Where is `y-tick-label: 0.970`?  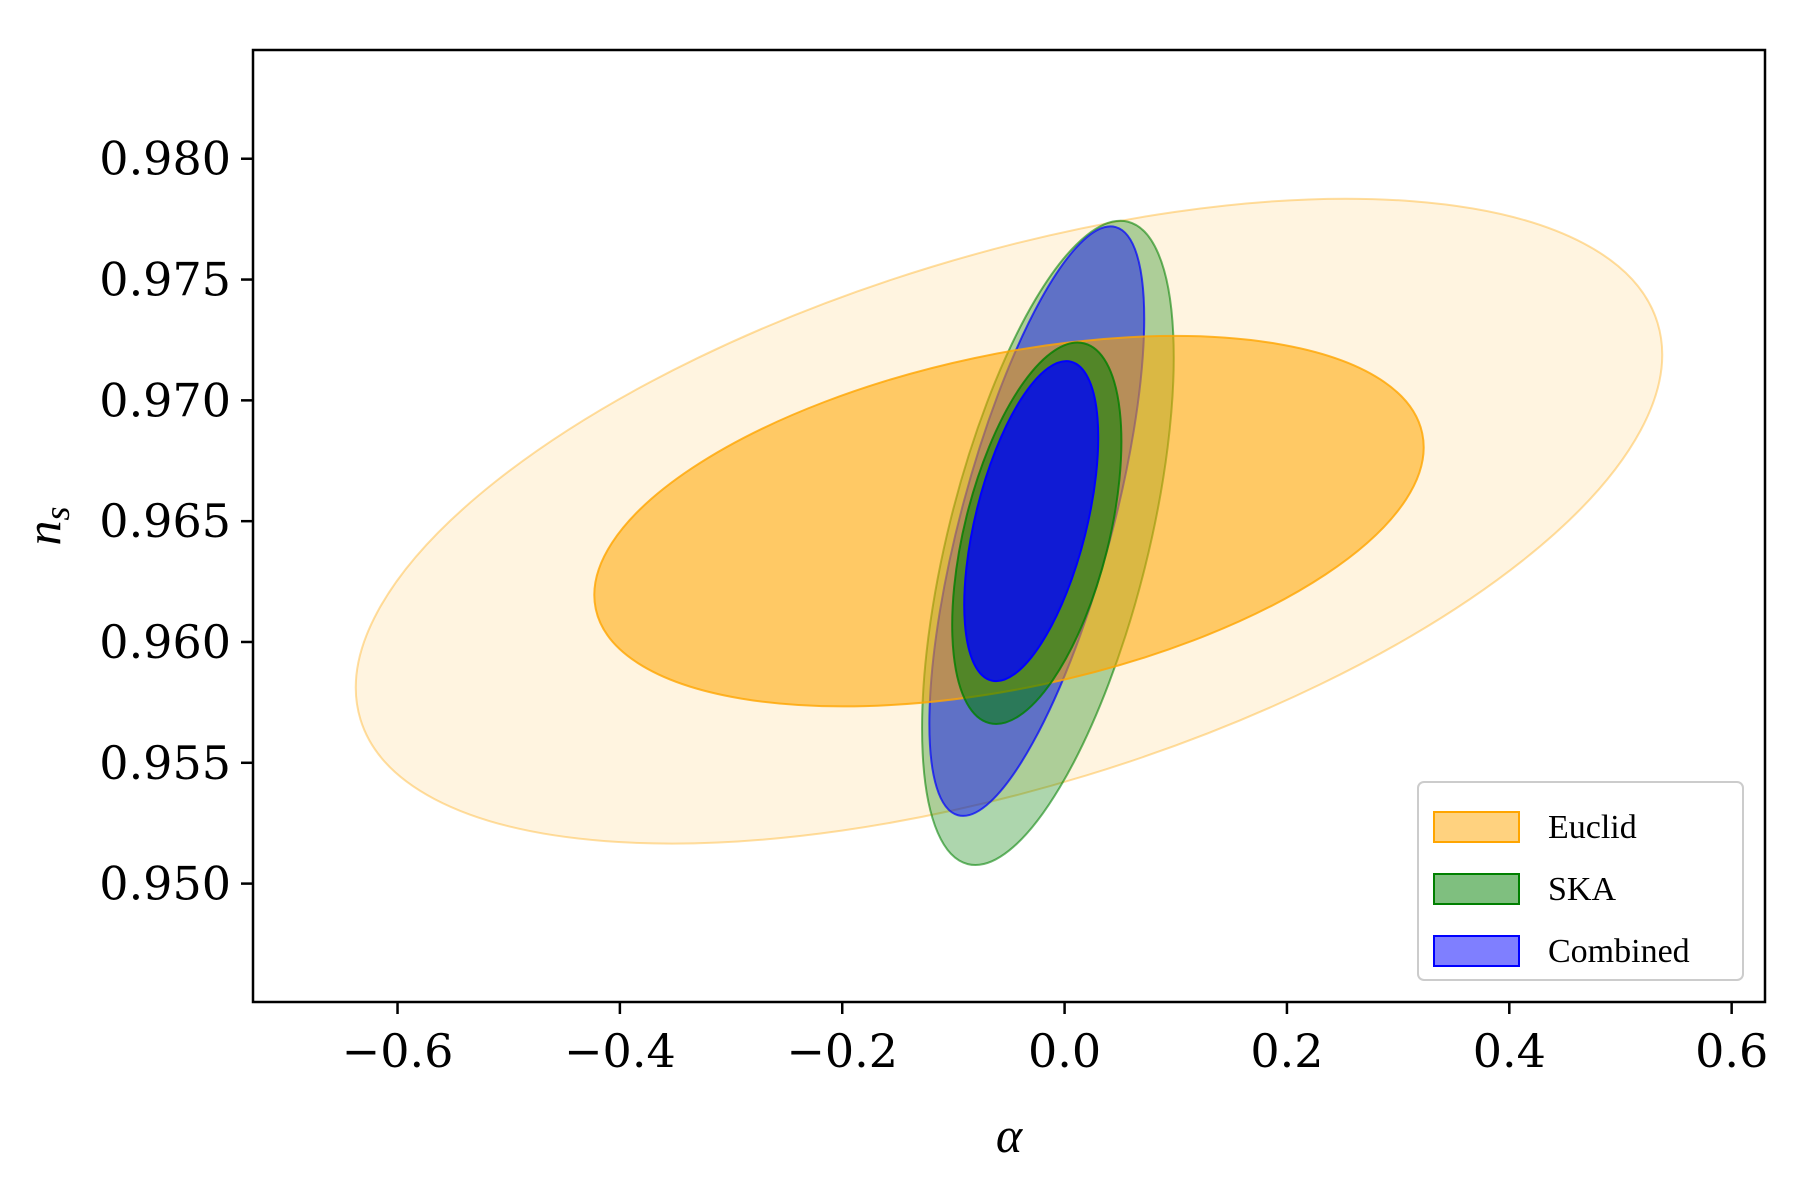 y-tick-label: 0.970 is located at coordinates (165, 400).